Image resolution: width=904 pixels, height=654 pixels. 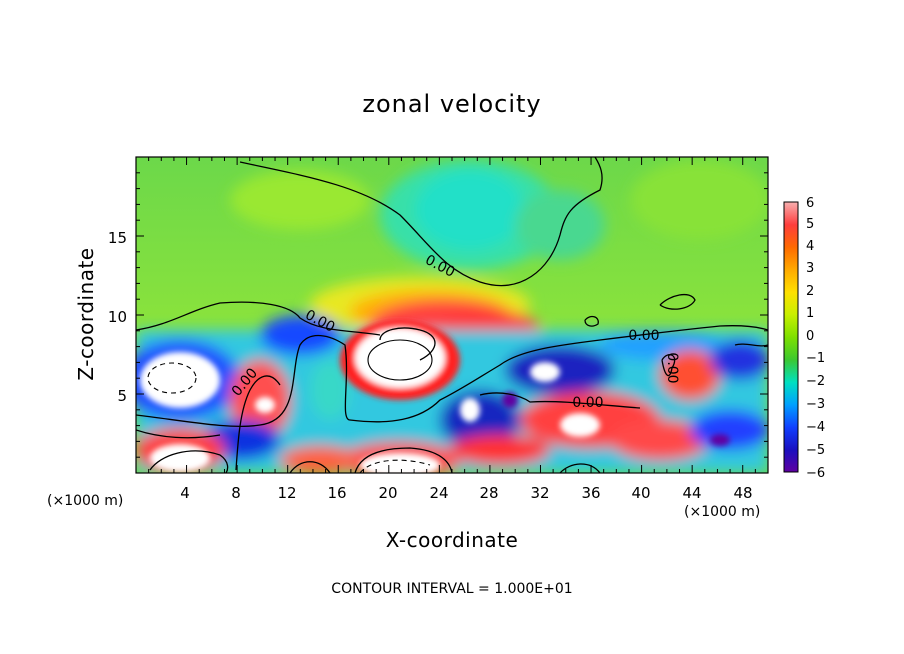 I want to click on colorbar, so click(x=791, y=337).